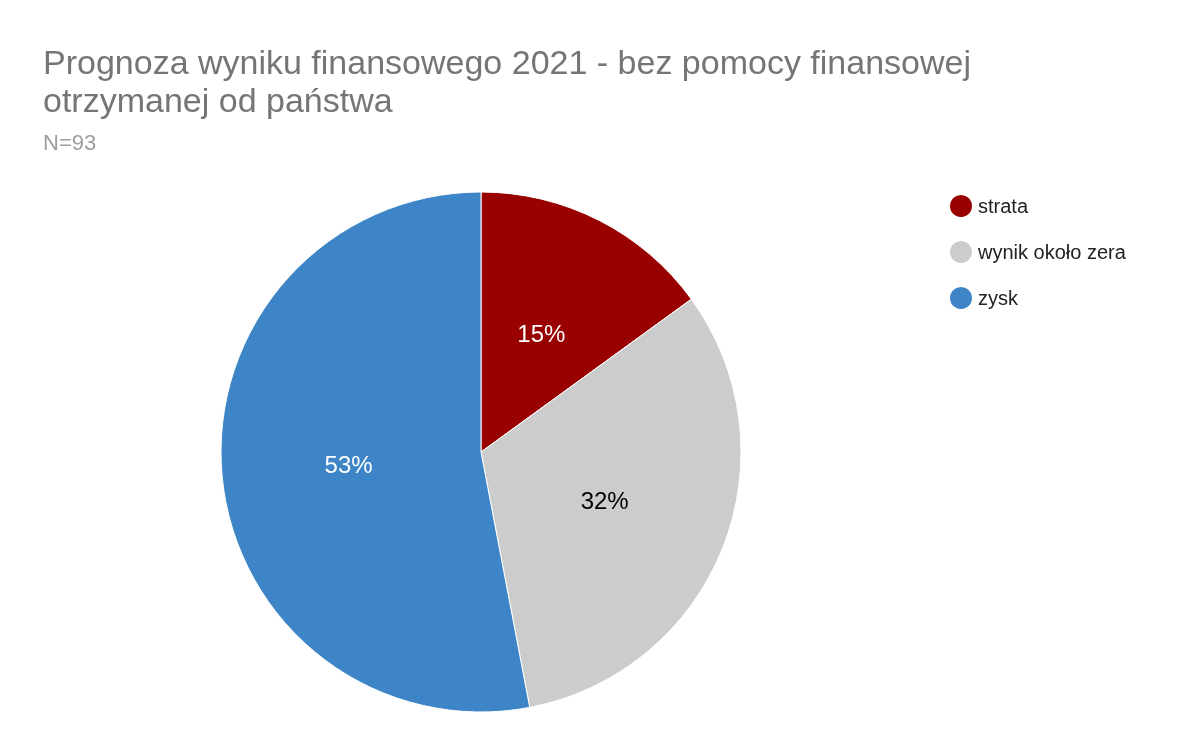 This screenshot has width=1200, height=742. What do you see at coordinates (1003, 206) in the screenshot?
I see `legend-label: strata` at bounding box center [1003, 206].